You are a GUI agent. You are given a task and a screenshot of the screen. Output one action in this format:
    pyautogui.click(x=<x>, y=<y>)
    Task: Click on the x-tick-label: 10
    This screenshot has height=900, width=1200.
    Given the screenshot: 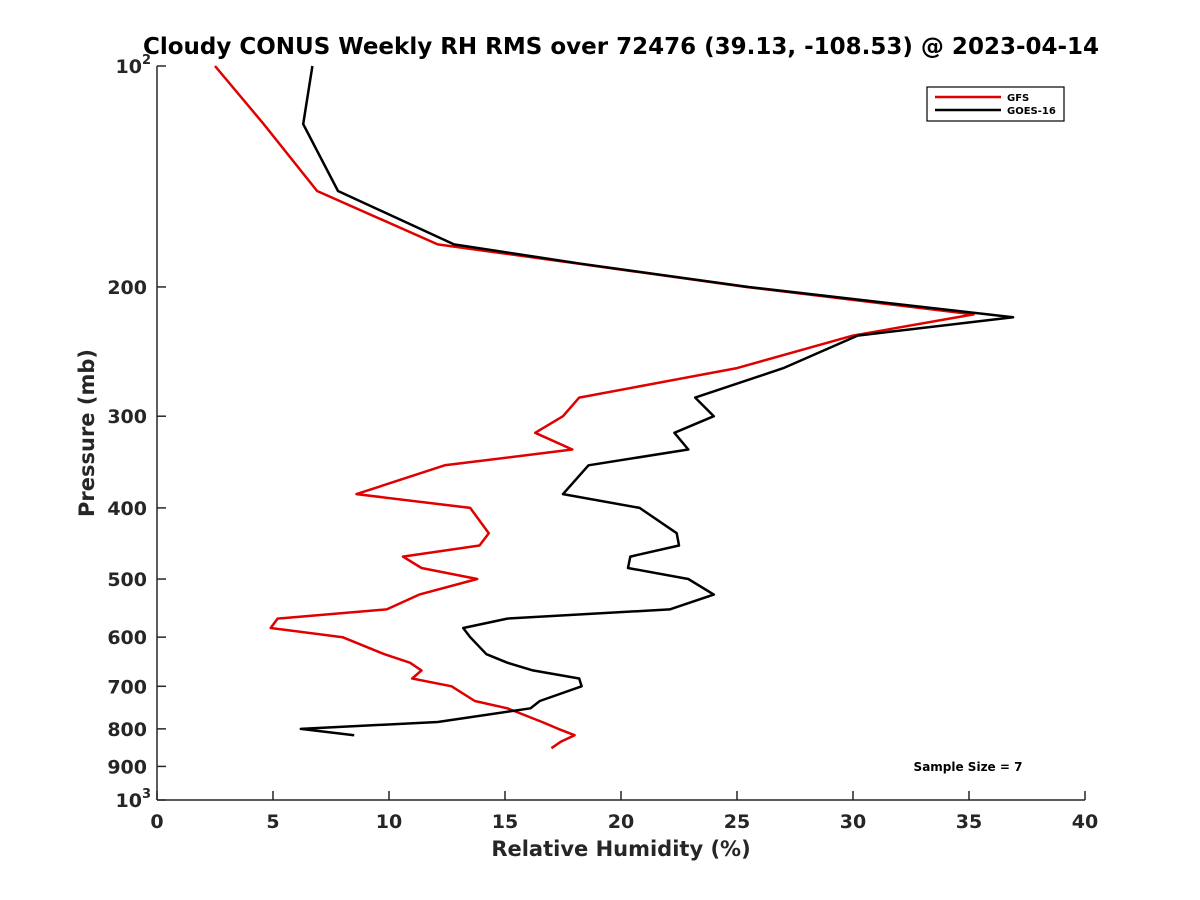 What is the action you would take?
    pyautogui.click(x=389, y=822)
    